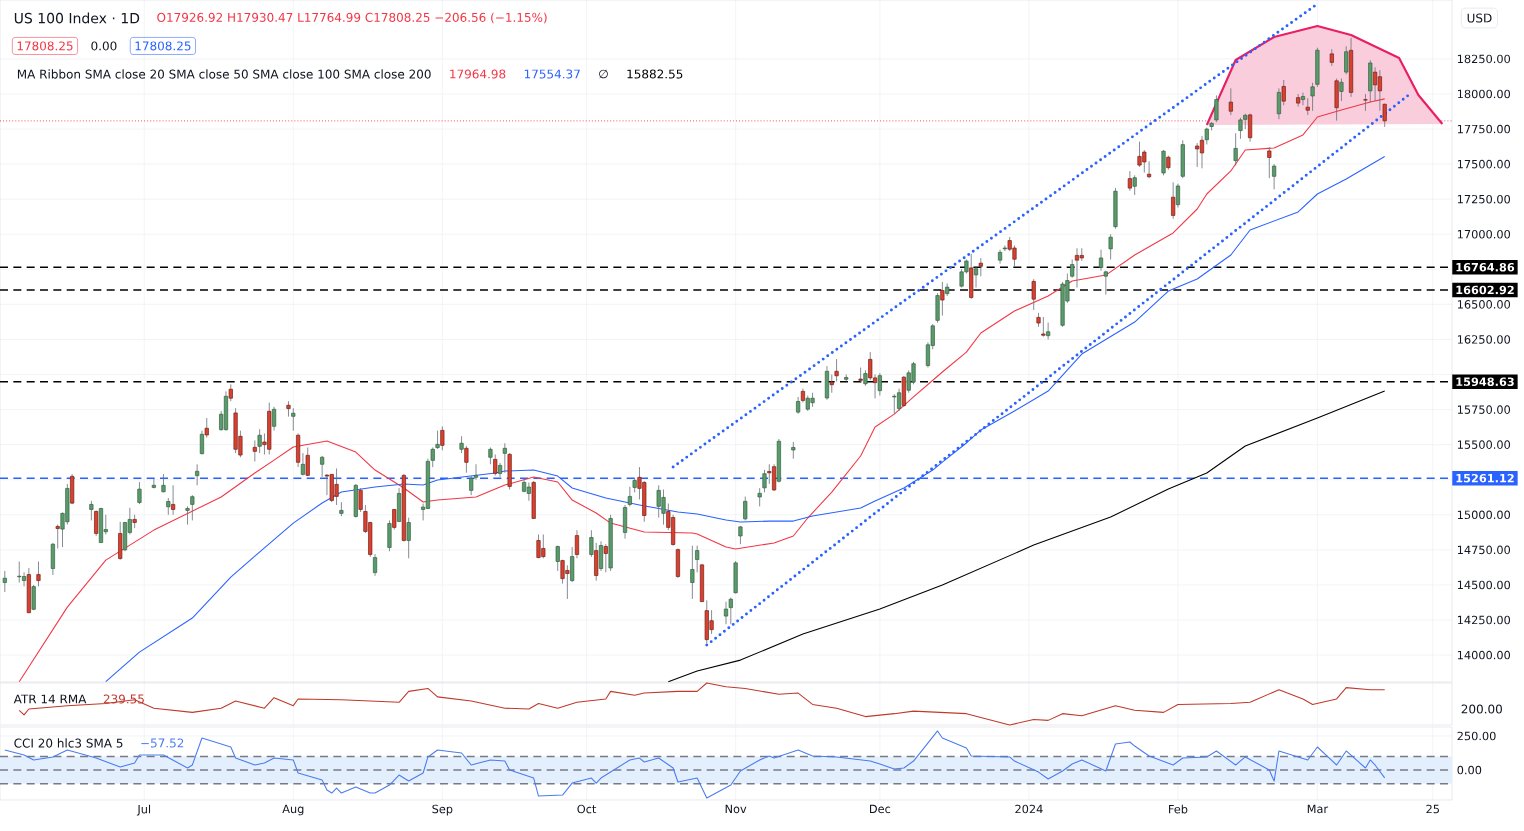  I want to click on y-tick-label: 17750.00, so click(1484, 129).